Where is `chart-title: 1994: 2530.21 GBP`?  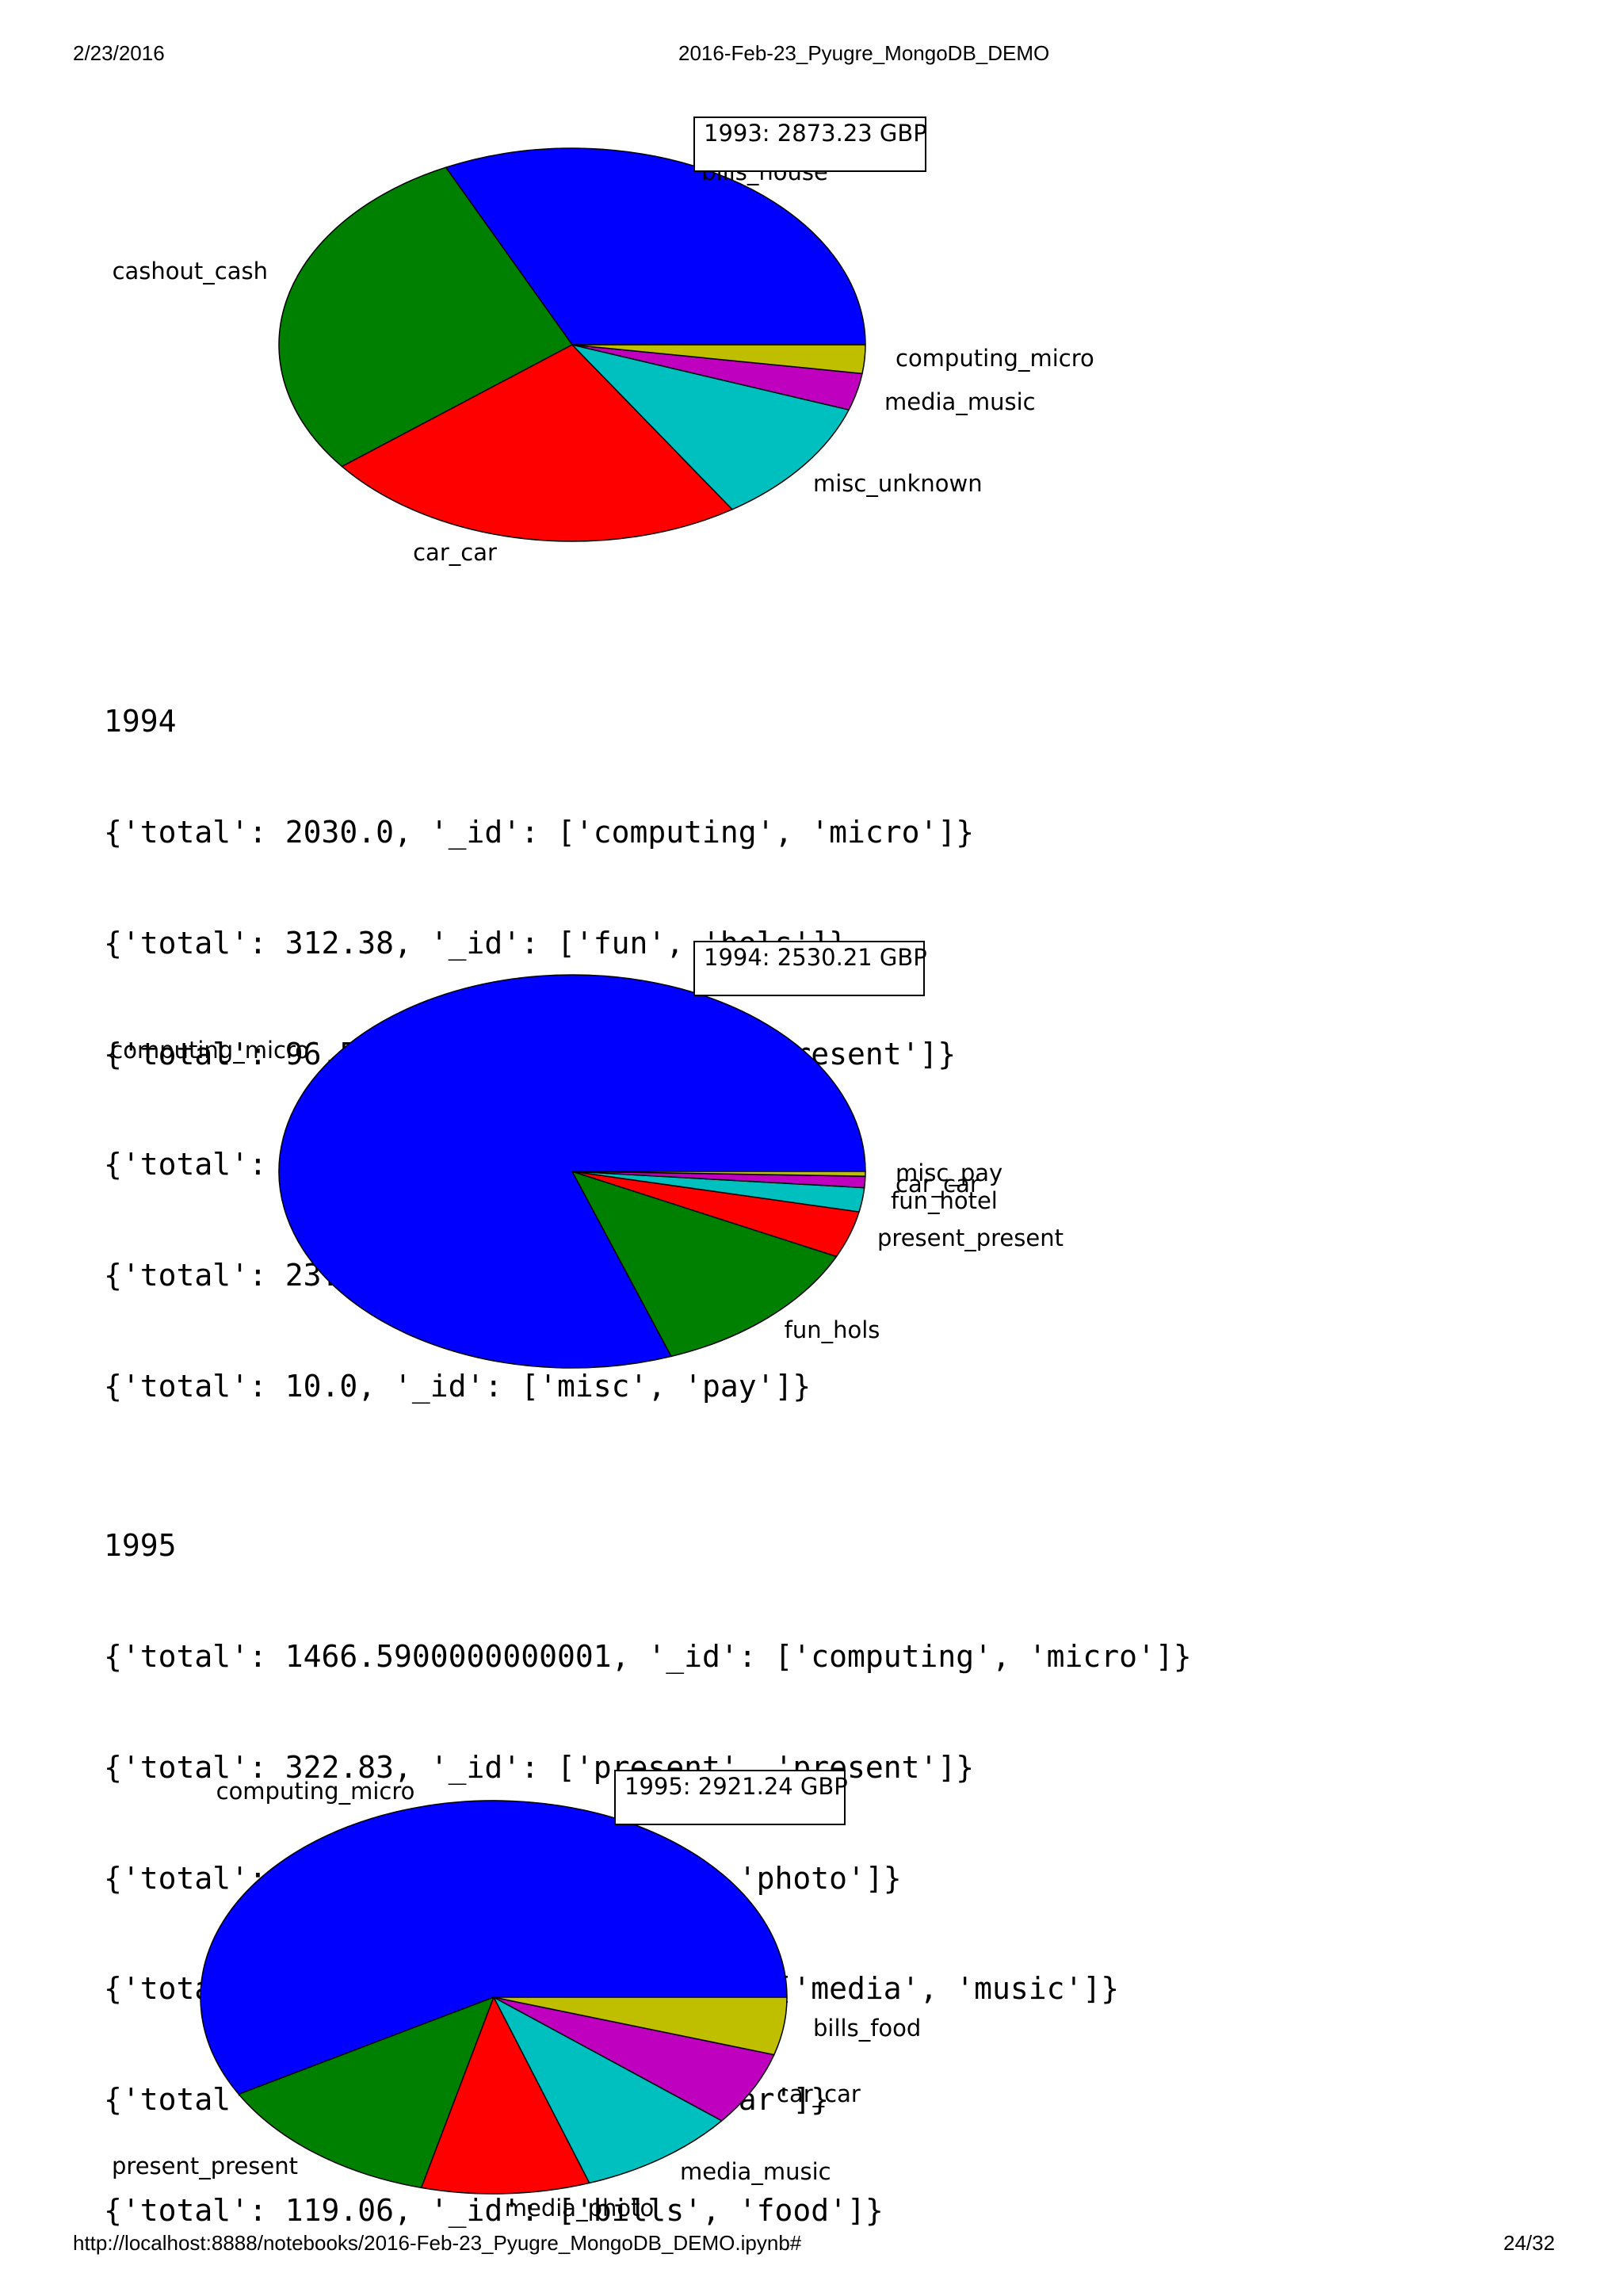 chart-title: 1994: 2530.21 GBP is located at coordinates (816, 957).